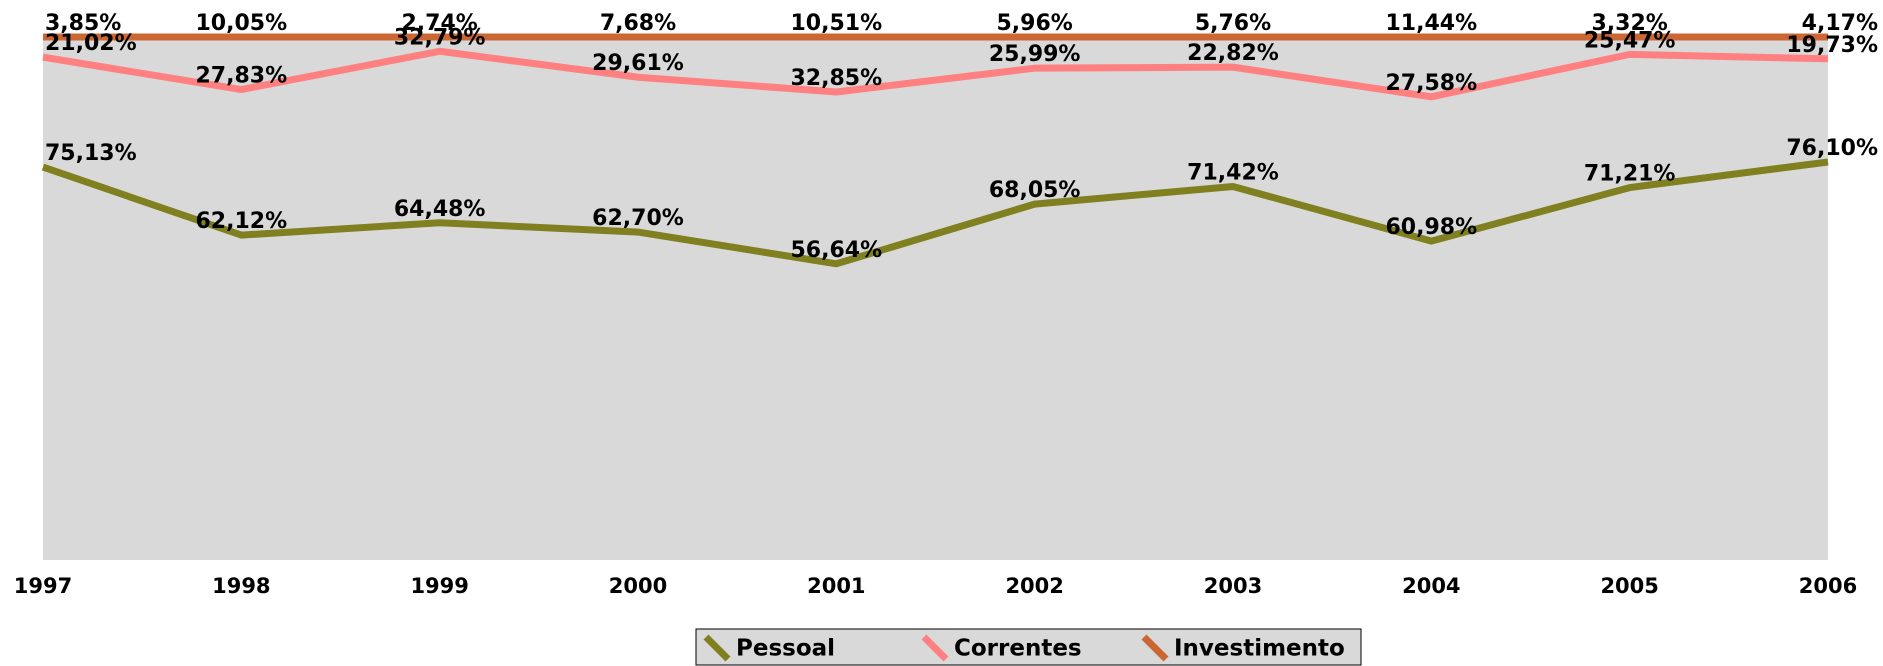 The width and height of the screenshot is (1883, 666). What do you see at coordinates (1432, 83) in the screenshot?
I see `data-label: 27,58%` at bounding box center [1432, 83].